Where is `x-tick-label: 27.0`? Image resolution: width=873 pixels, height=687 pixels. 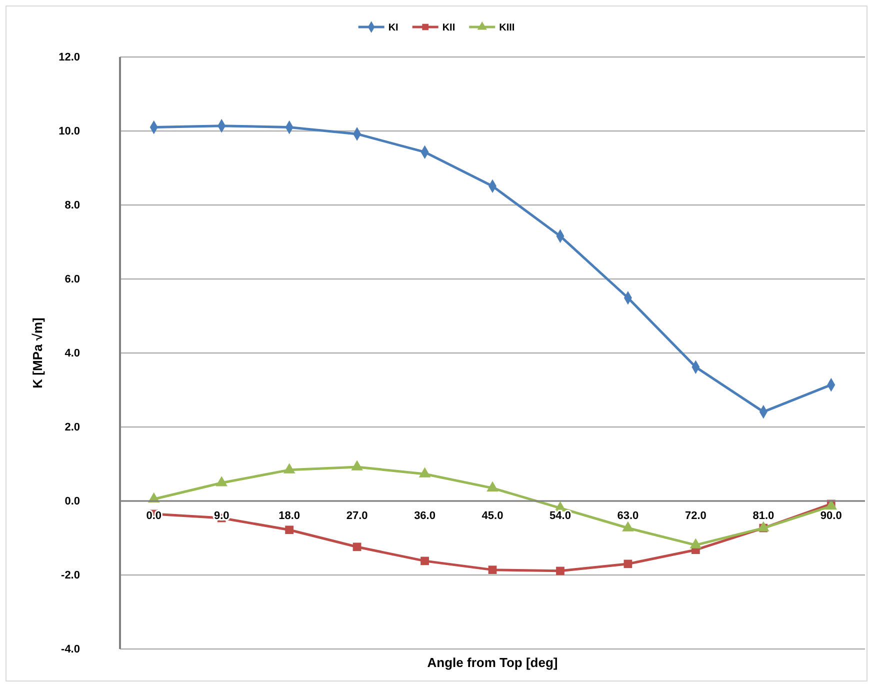 x-tick-label: 27.0 is located at coordinates (357, 516).